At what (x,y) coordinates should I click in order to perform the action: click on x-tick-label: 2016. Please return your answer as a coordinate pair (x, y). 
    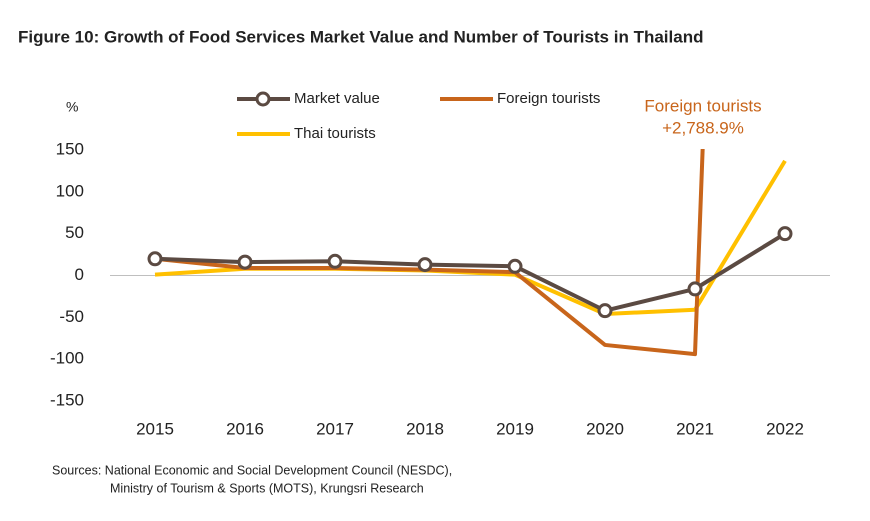
    Looking at the image, I should click on (245, 428).